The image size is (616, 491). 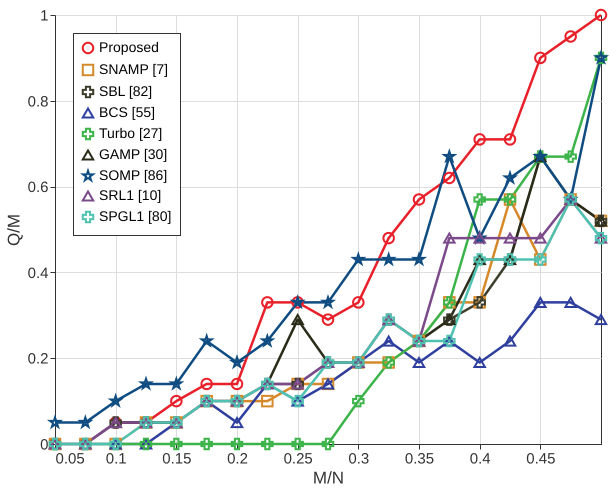 What do you see at coordinates (237, 459) in the screenshot?
I see `x-tick-label: 0.2` at bounding box center [237, 459].